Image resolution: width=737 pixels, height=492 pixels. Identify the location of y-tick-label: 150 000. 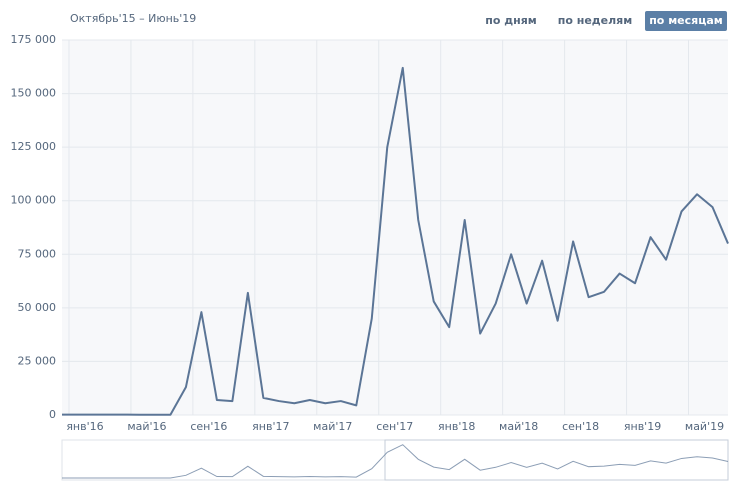
(34, 93).